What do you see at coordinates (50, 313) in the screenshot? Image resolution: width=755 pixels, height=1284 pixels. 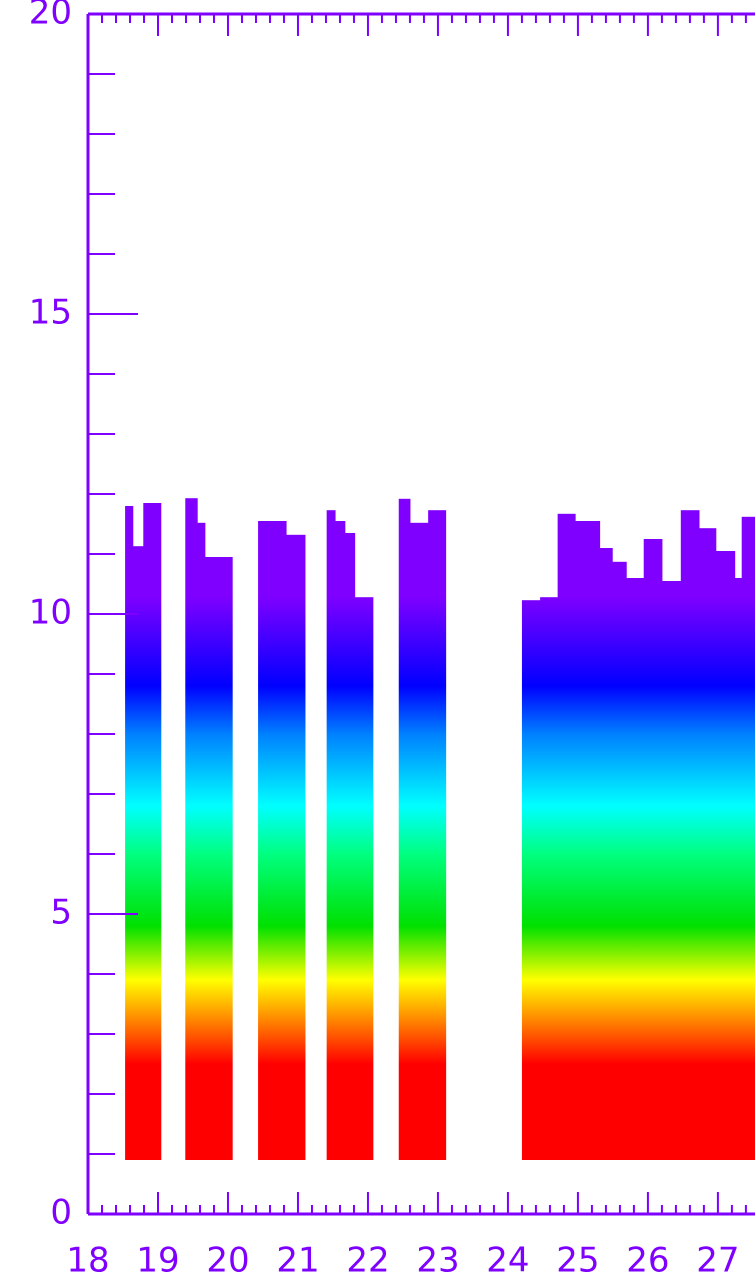 I see `y-tick-label: 15` at bounding box center [50, 313].